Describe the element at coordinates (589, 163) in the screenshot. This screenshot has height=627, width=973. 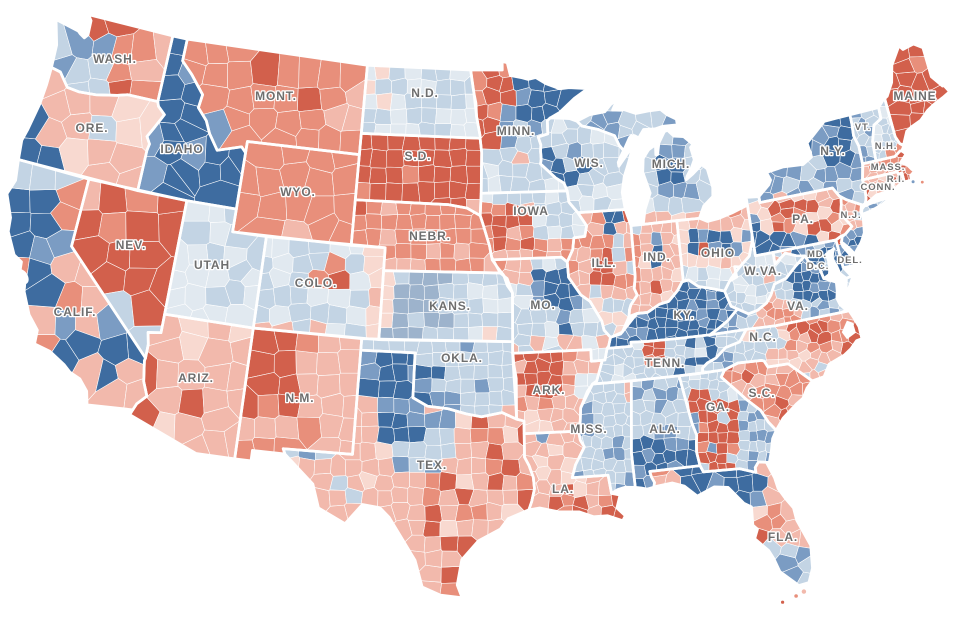
I see `svg-text: WIS.` at that location.